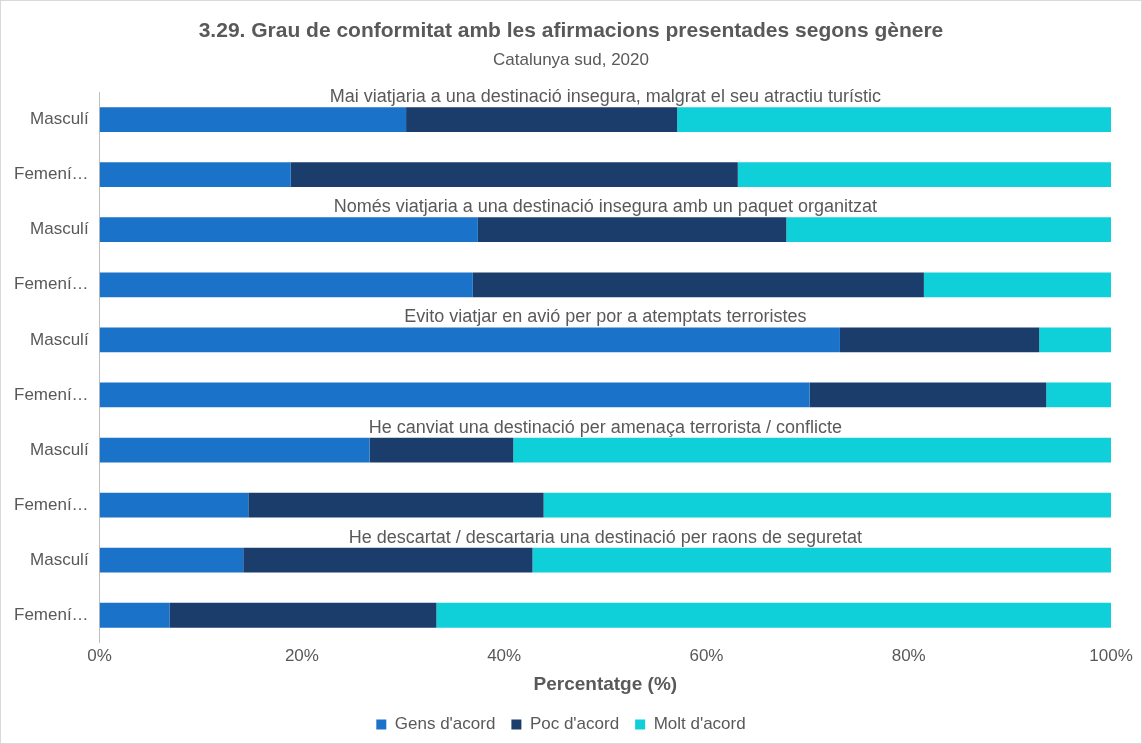 This screenshot has height=744, width=1142. What do you see at coordinates (605, 536) in the screenshot?
I see `annotation: He descartat / descartaria una destinació per raons de seguretat` at bounding box center [605, 536].